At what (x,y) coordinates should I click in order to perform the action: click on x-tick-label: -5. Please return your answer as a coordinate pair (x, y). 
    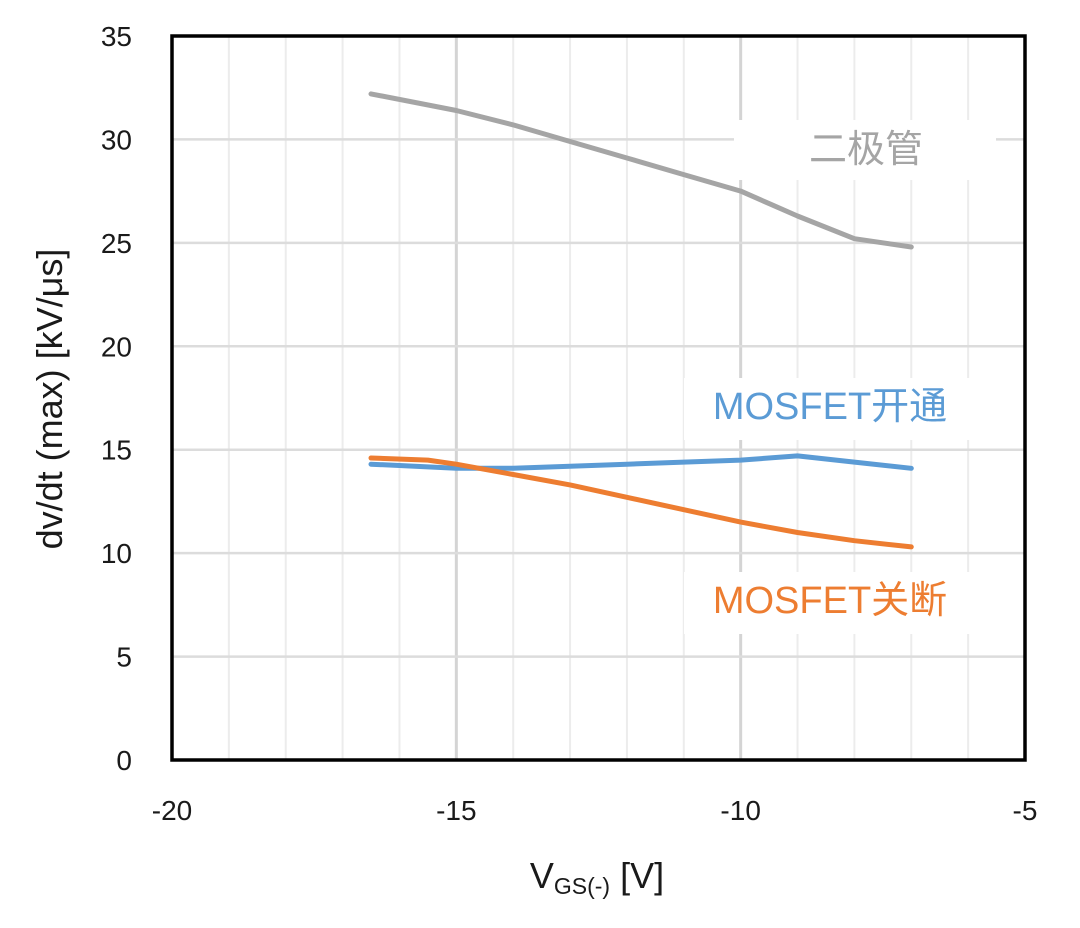
    Looking at the image, I should click on (1025, 810).